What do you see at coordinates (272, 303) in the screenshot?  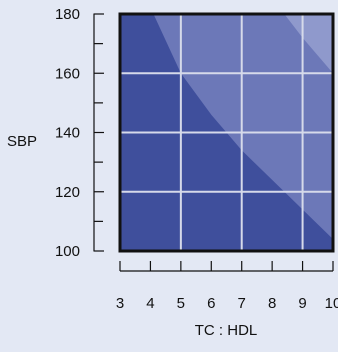 I see `x-tick-label-8: 8` at bounding box center [272, 303].